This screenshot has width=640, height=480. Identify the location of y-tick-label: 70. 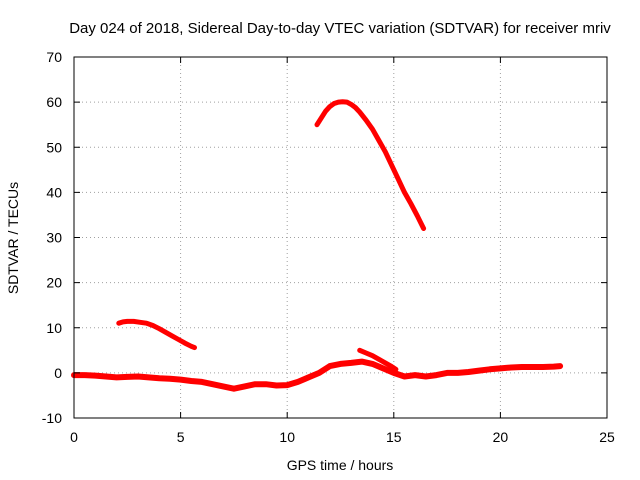
(54, 57).